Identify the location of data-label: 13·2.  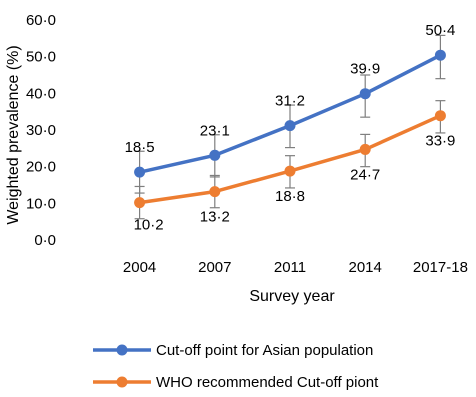
(215, 217).